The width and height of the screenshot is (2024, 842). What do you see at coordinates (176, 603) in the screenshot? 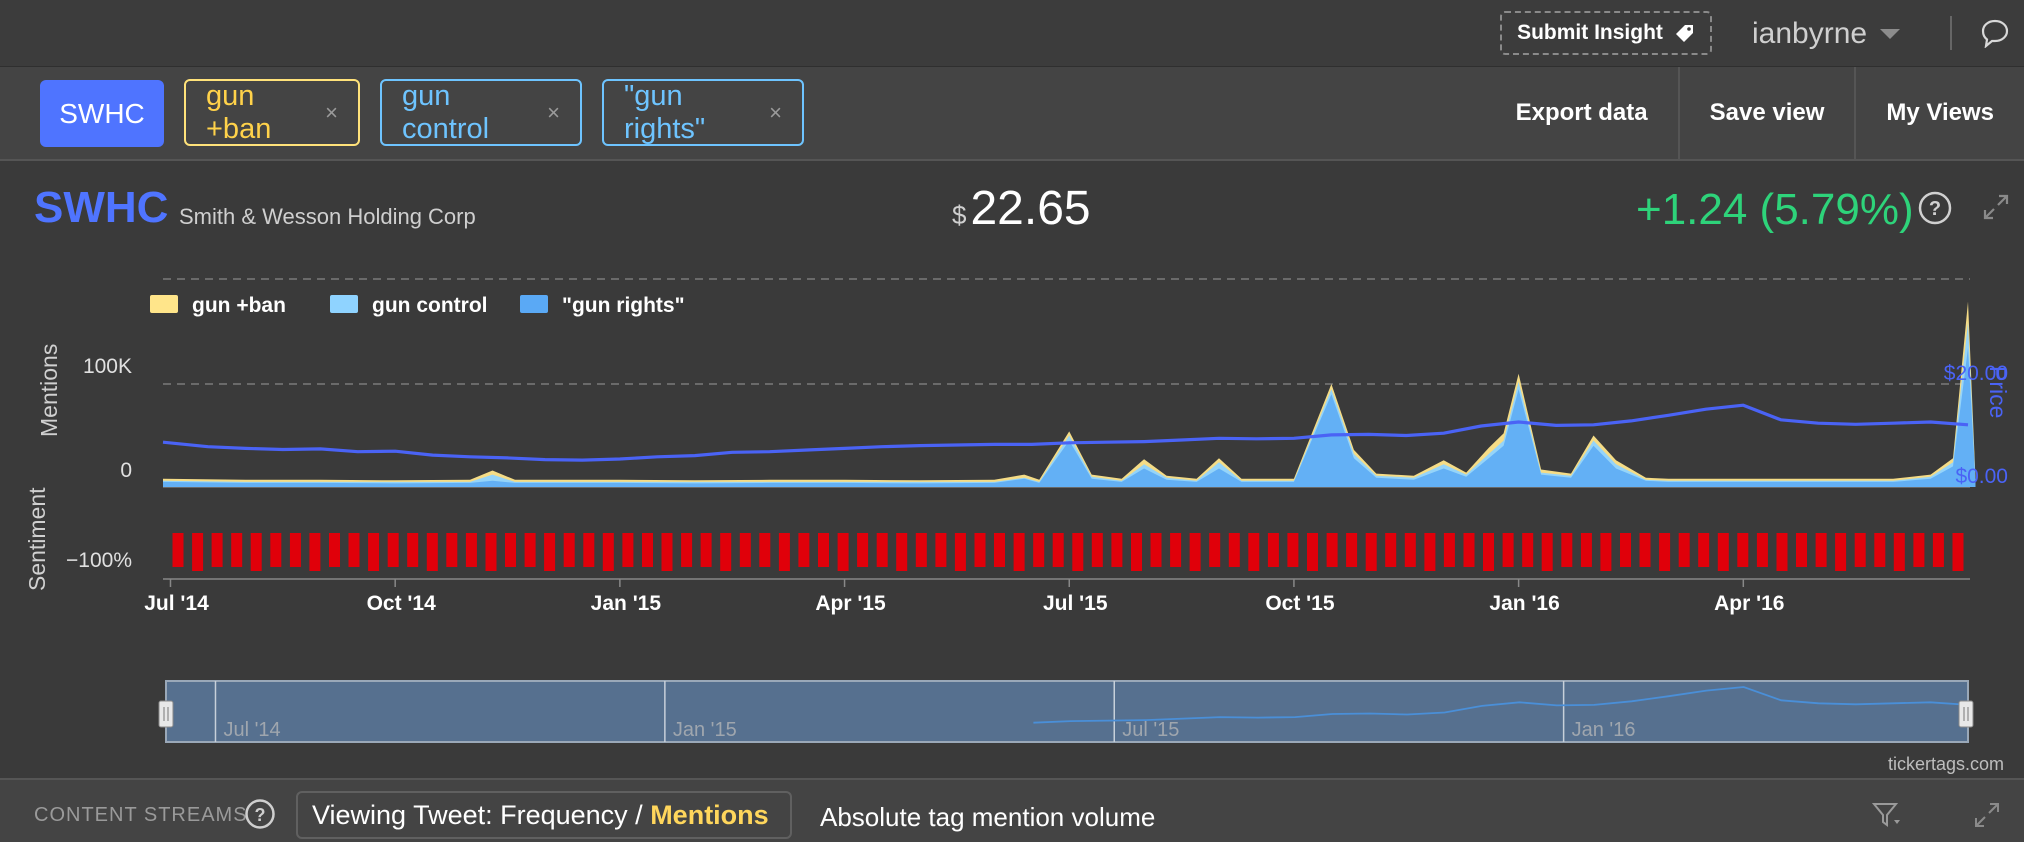
I see `x-tick-label: Jul '14` at bounding box center [176, 603].